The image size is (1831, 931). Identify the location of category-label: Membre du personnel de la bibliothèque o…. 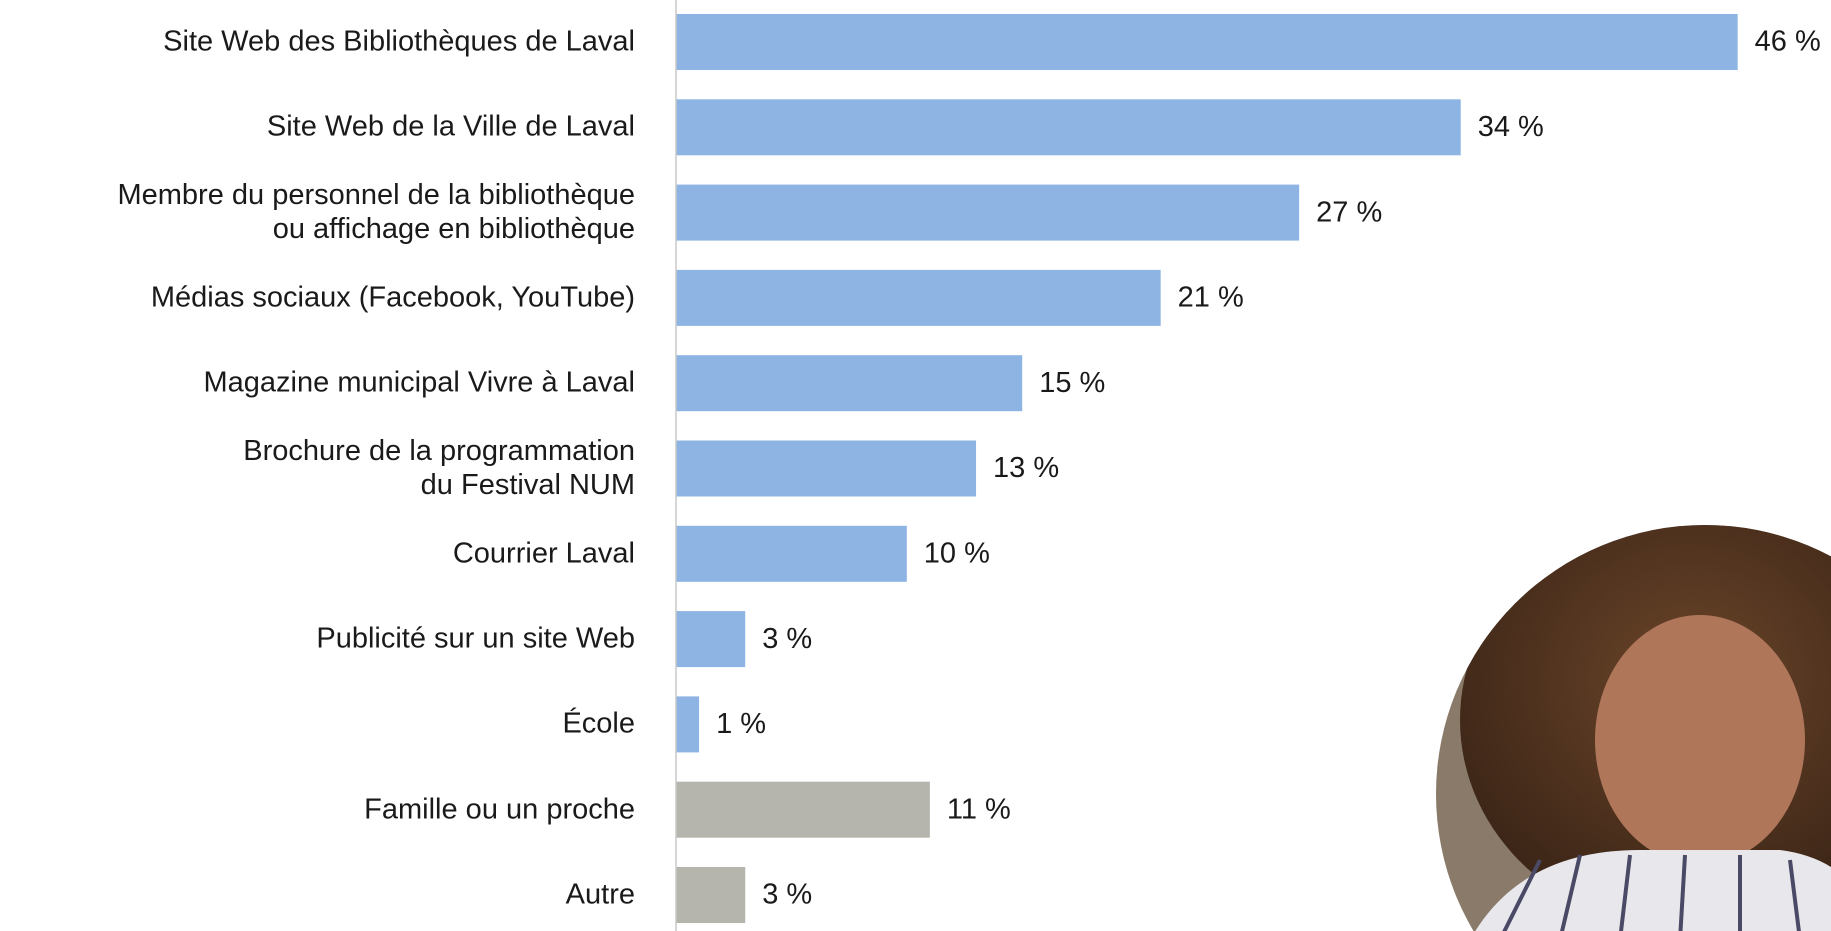
(376, 212).